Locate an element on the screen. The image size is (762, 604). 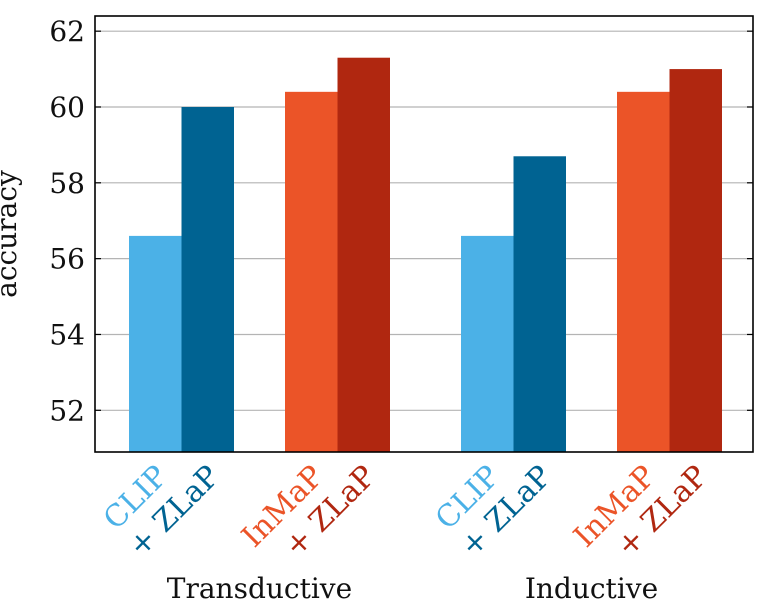
group-label: Inductive is located at coordinates (591, 588).